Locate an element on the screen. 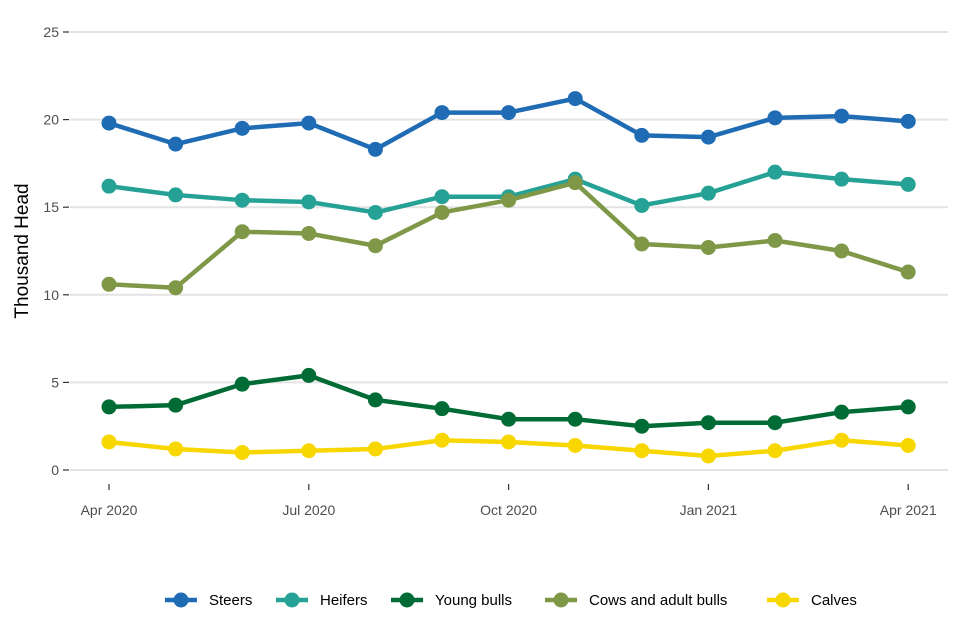  legend-label: Cows and adult bulls is located at coordinates (658, 600).